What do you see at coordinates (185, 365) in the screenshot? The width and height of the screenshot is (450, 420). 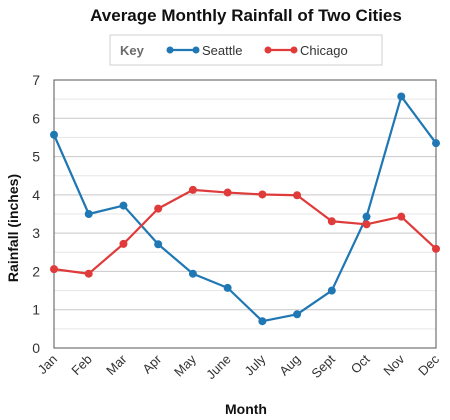 I see `x-tick-label: May` at bounding box center [185, 365].